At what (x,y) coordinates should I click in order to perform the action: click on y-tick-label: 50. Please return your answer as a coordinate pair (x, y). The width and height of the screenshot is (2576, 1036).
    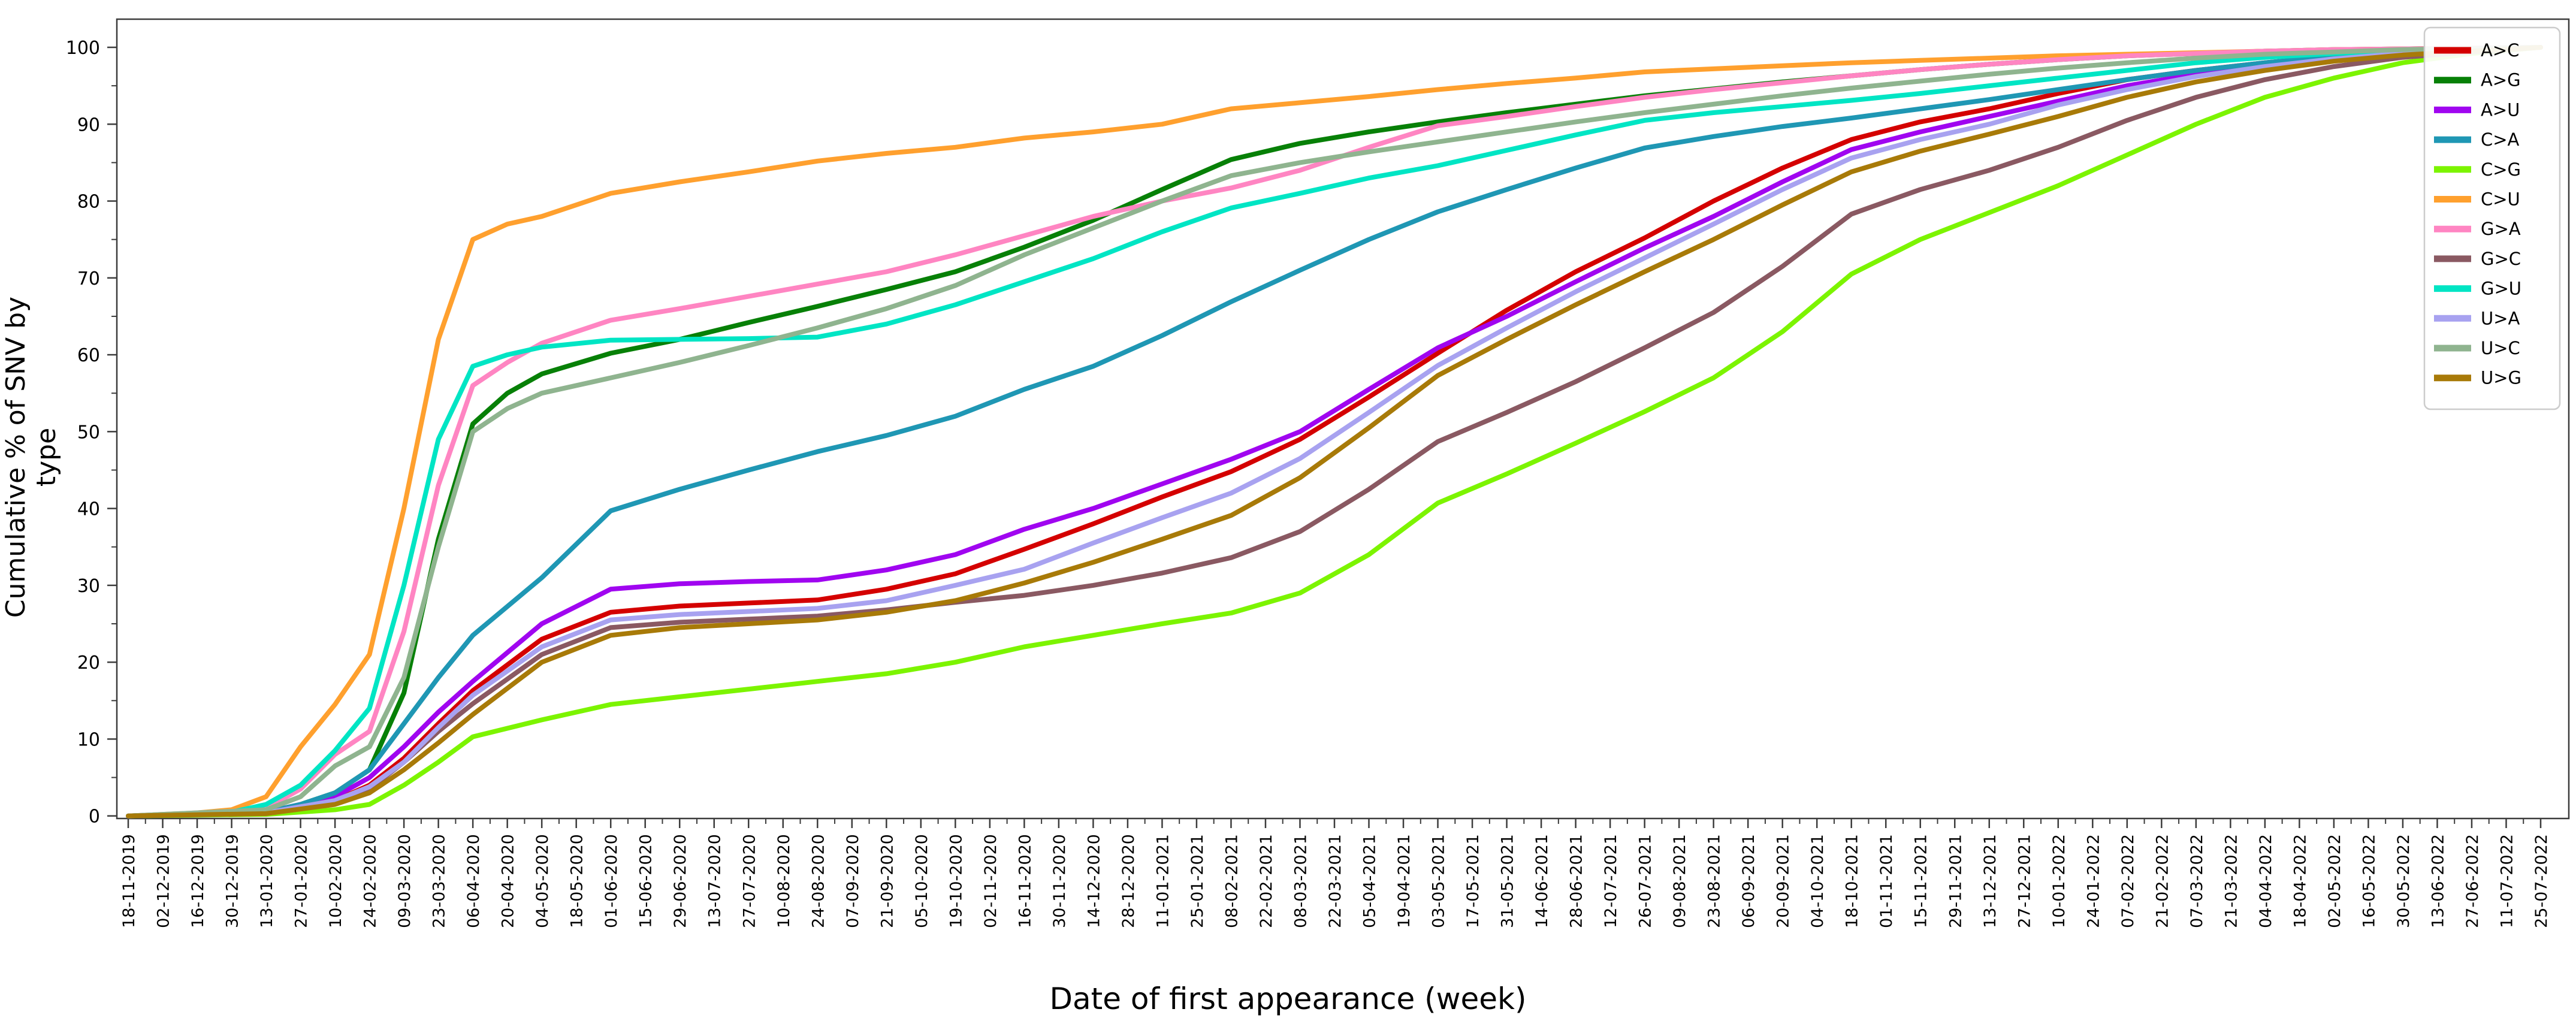
    Looking at the image, I should click on (89, 432).